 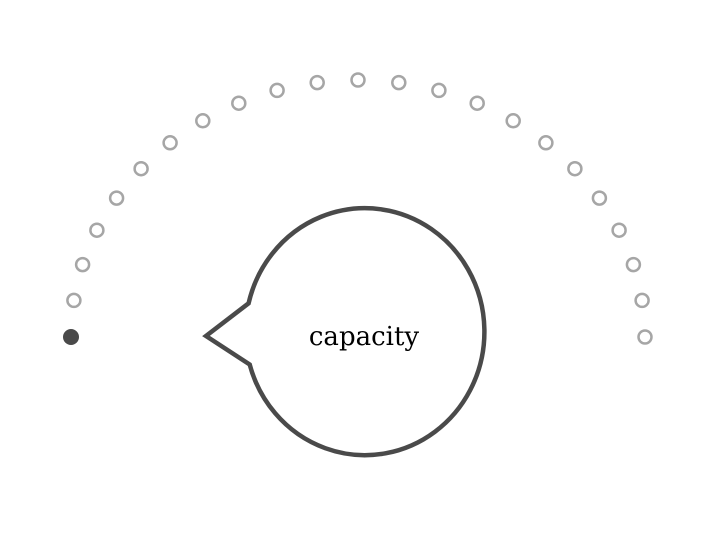 I want to click on gauge-dot-filled, so click(x=71, y=337).